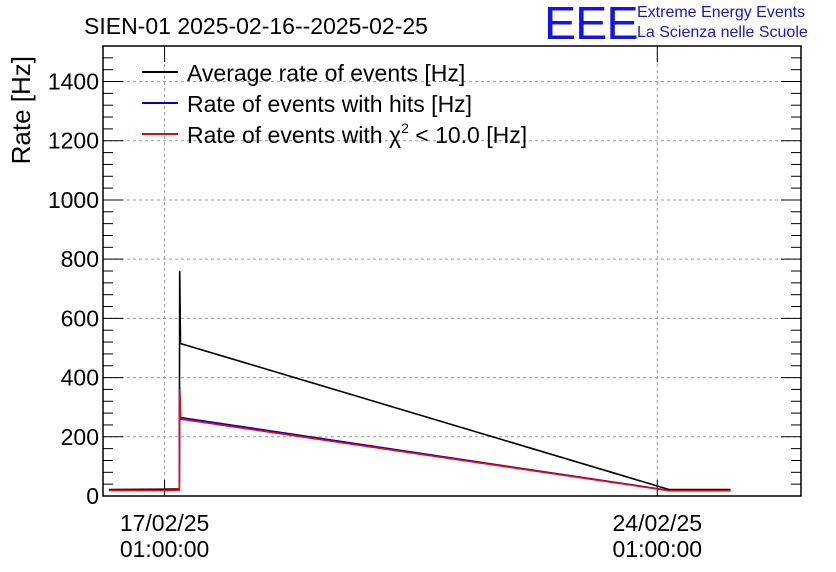 This screenshot has height=572, width=836. Describe the element at coordinates (329, 104) in the screenshot. I see `legend-label-2: Rate of events with hits [Hz]` at that location.